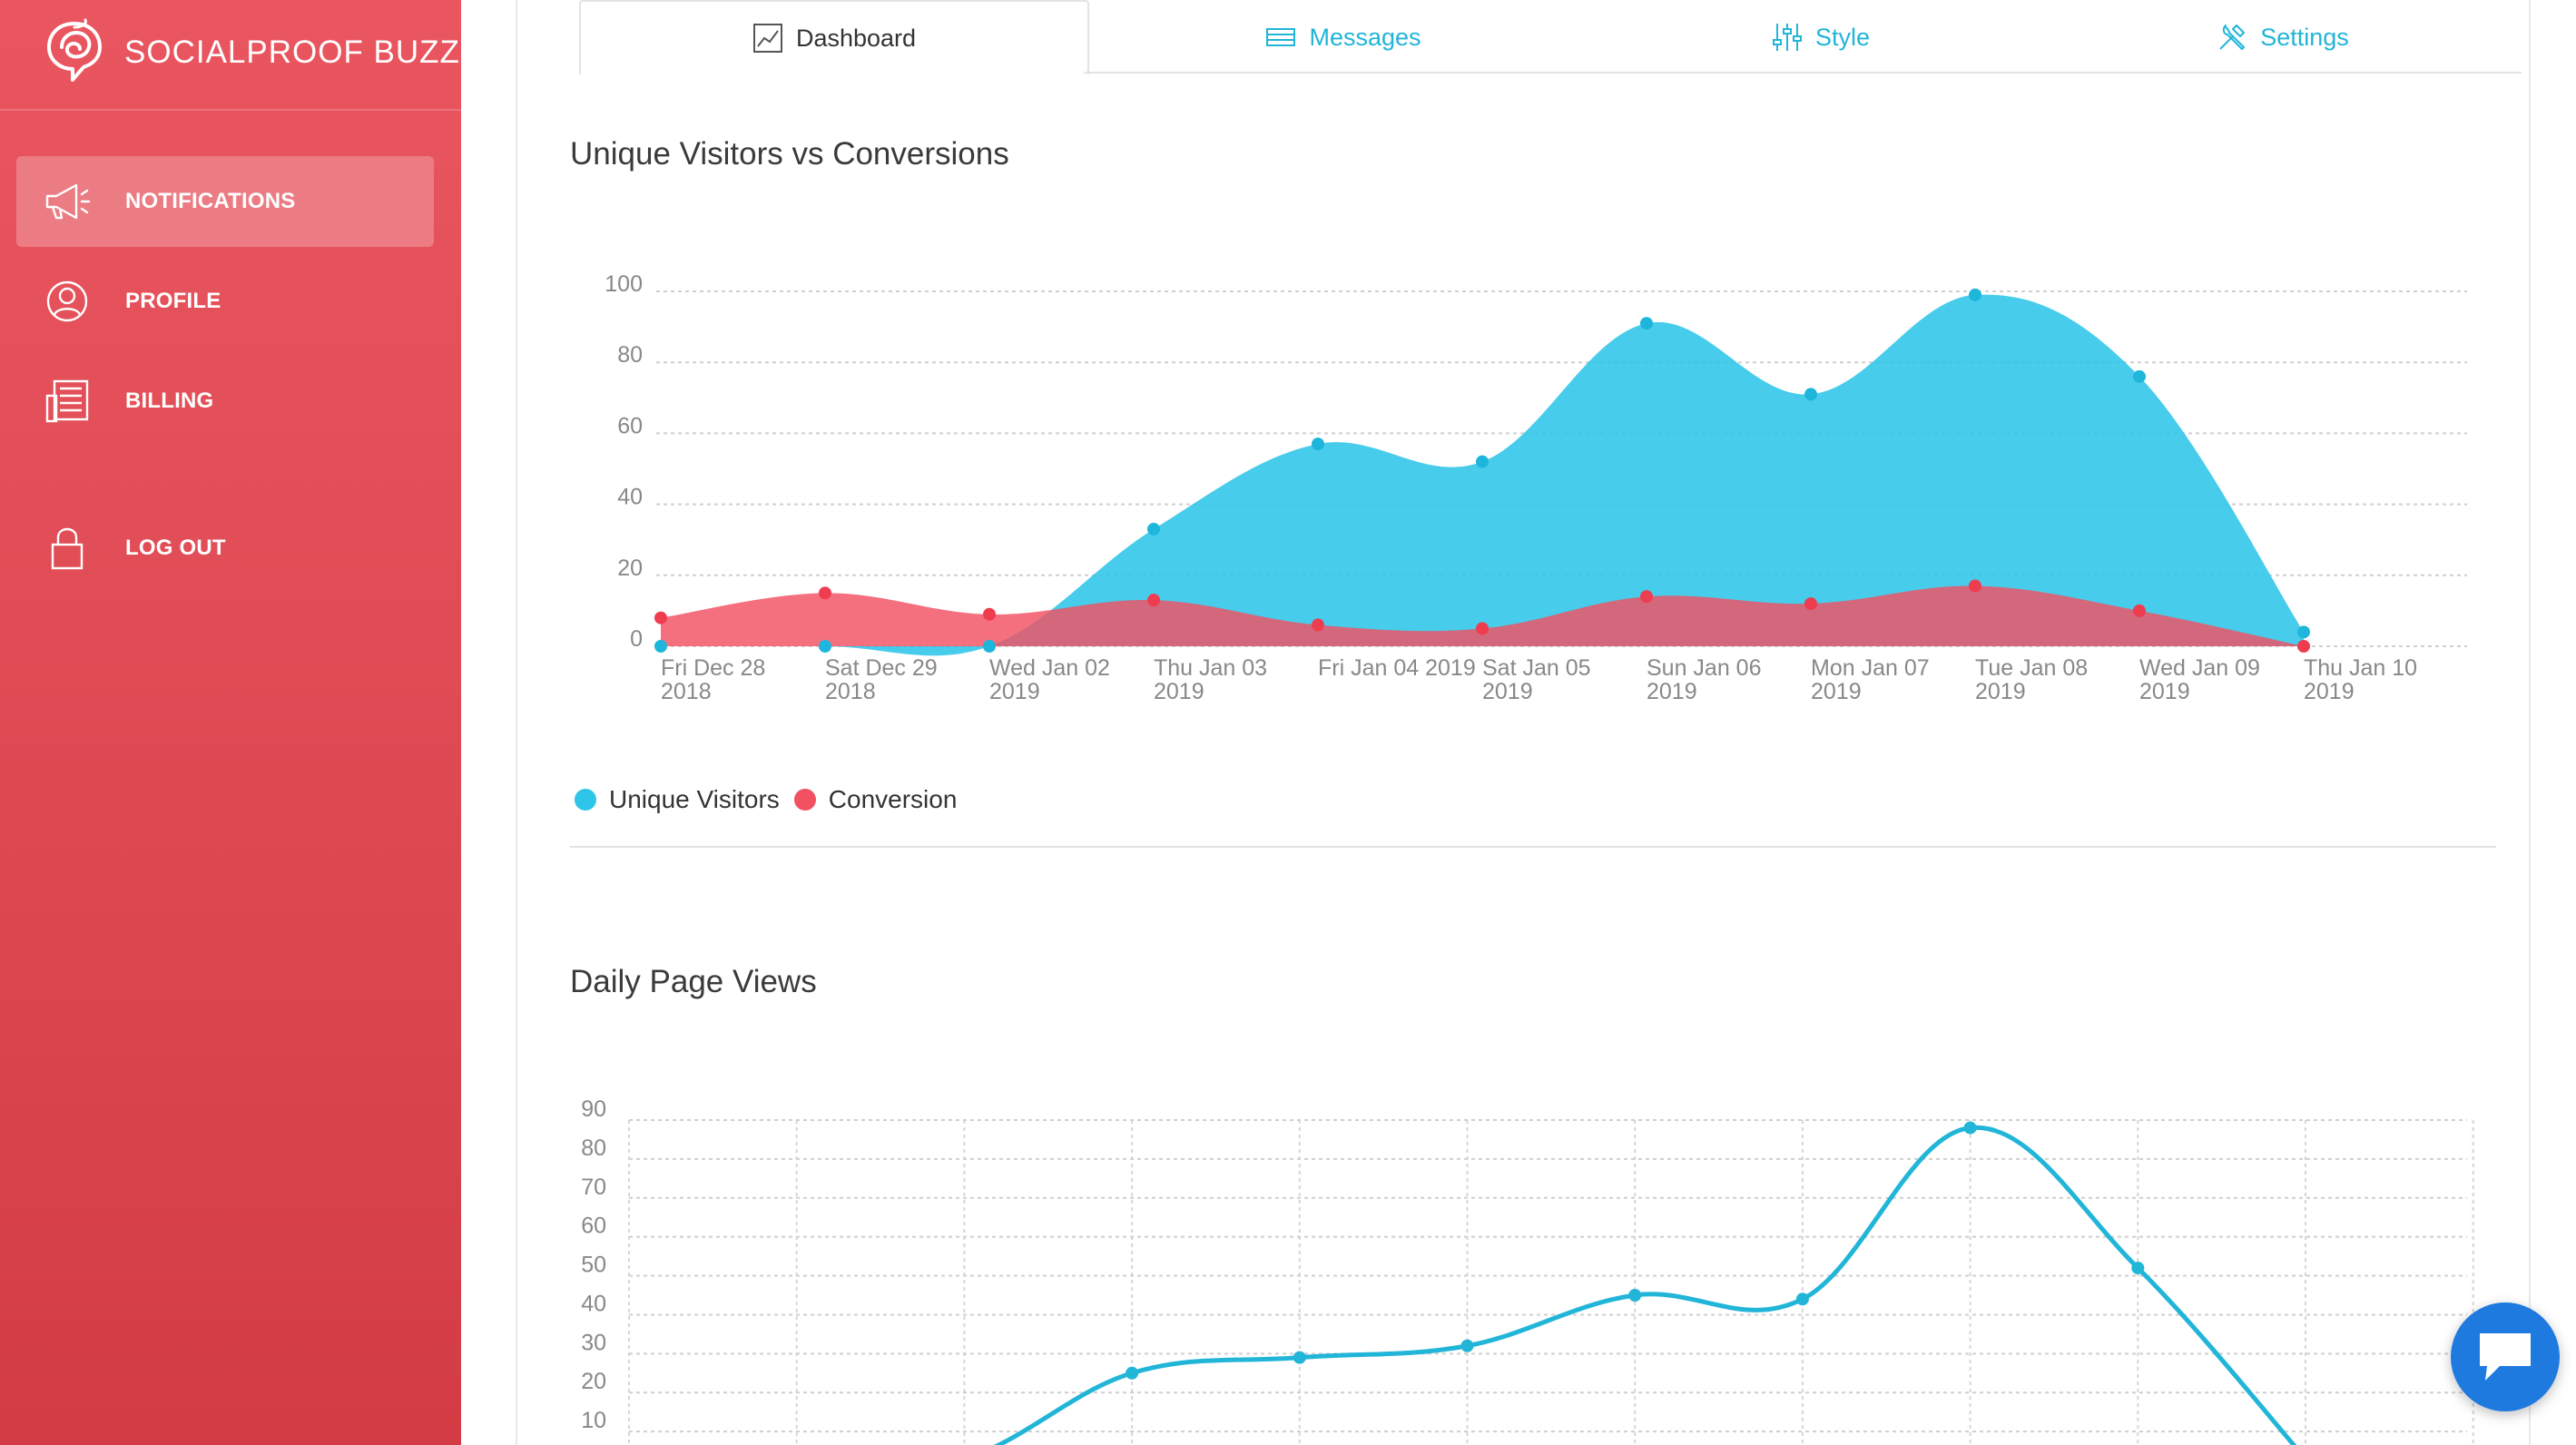 This screenshot has height=1445, width=2576. Describe the element at coordinates (516, 722) in the screenshot. I see `content-border-left` at that location.